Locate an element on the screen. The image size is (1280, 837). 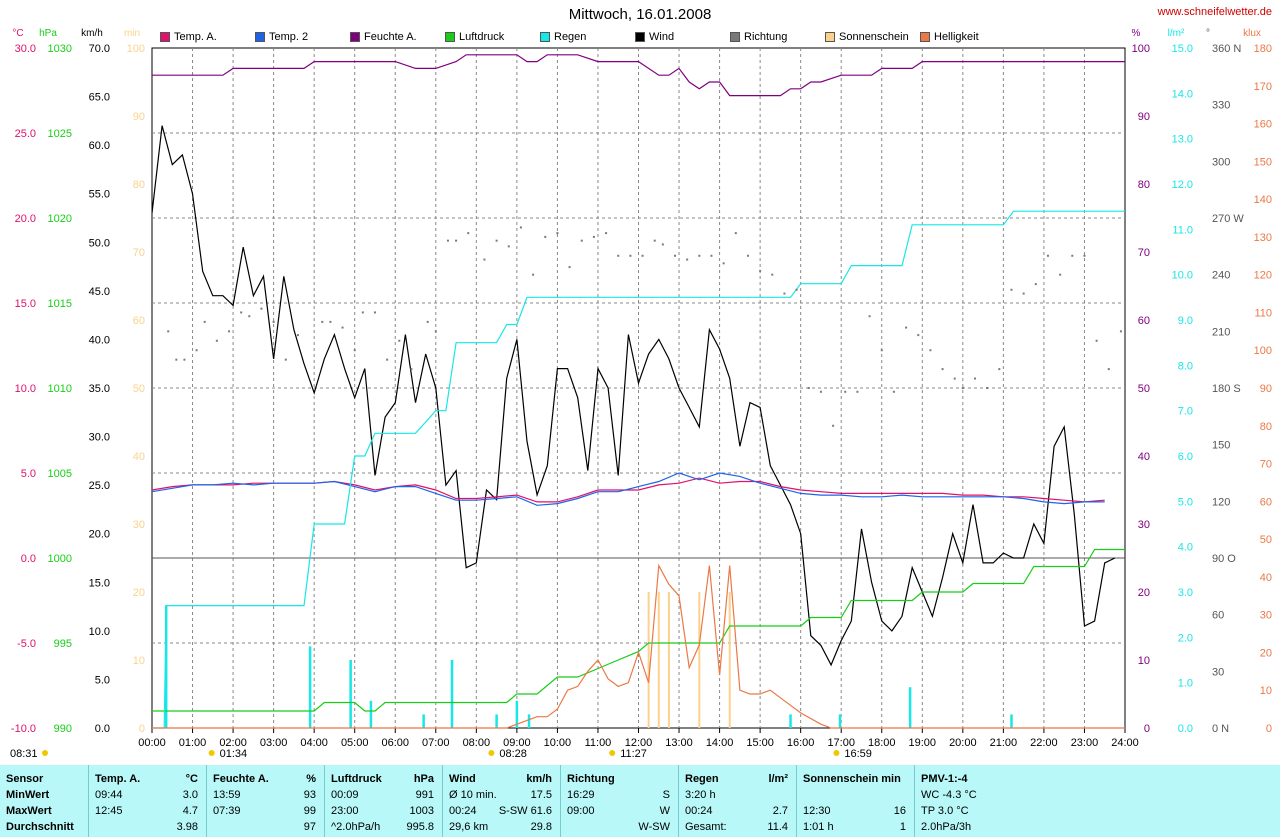
legend-humidity: Feuchte A. is located at coordinates (383, 37).